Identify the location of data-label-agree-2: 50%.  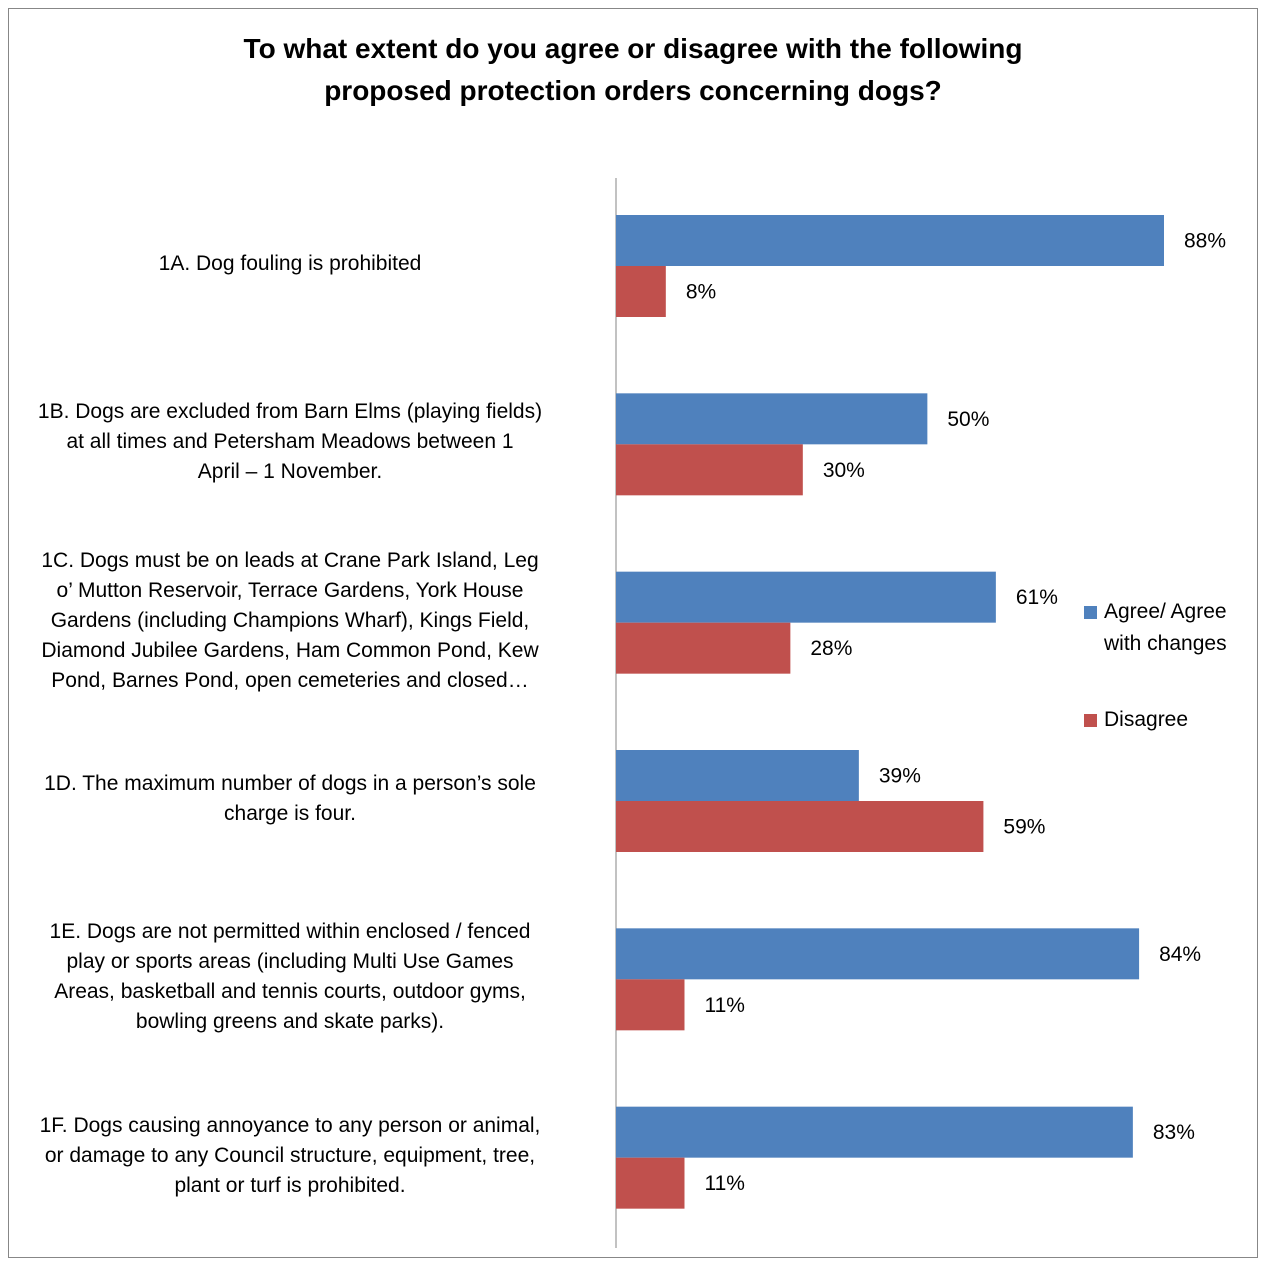
(968, 419).